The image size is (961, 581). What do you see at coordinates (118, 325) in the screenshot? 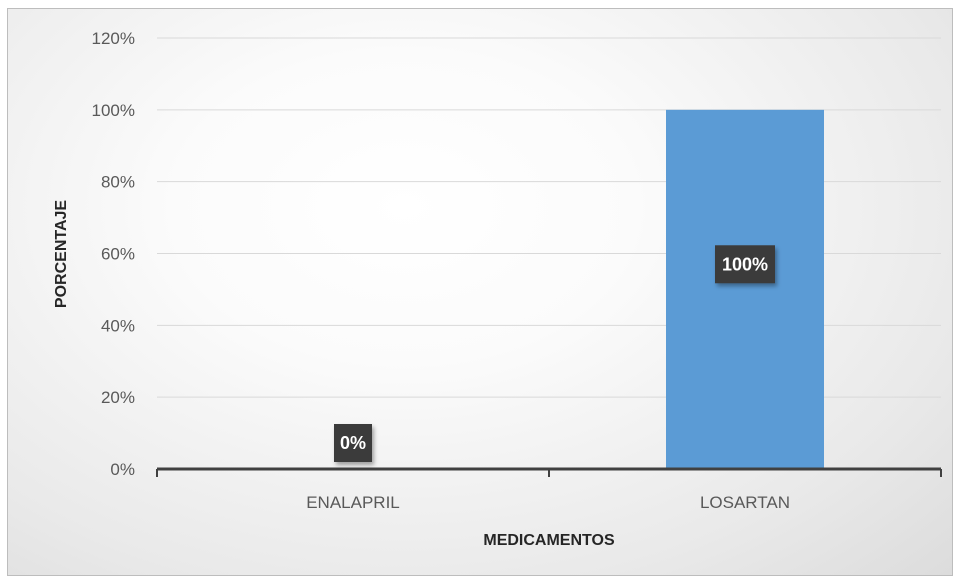
I see `y-tick-label: 40%` at bounding box center [118, 325].